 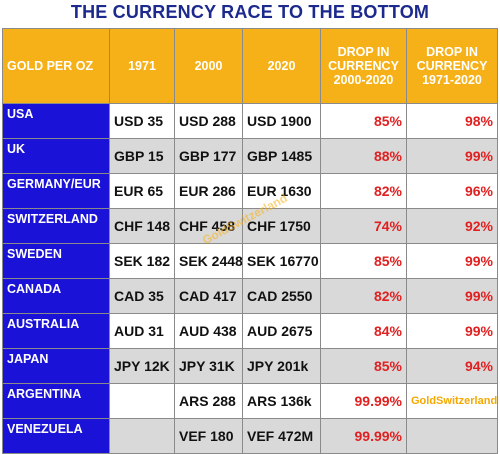 I want to click on price-cell: GBP 15, so click(x=142, y=156).